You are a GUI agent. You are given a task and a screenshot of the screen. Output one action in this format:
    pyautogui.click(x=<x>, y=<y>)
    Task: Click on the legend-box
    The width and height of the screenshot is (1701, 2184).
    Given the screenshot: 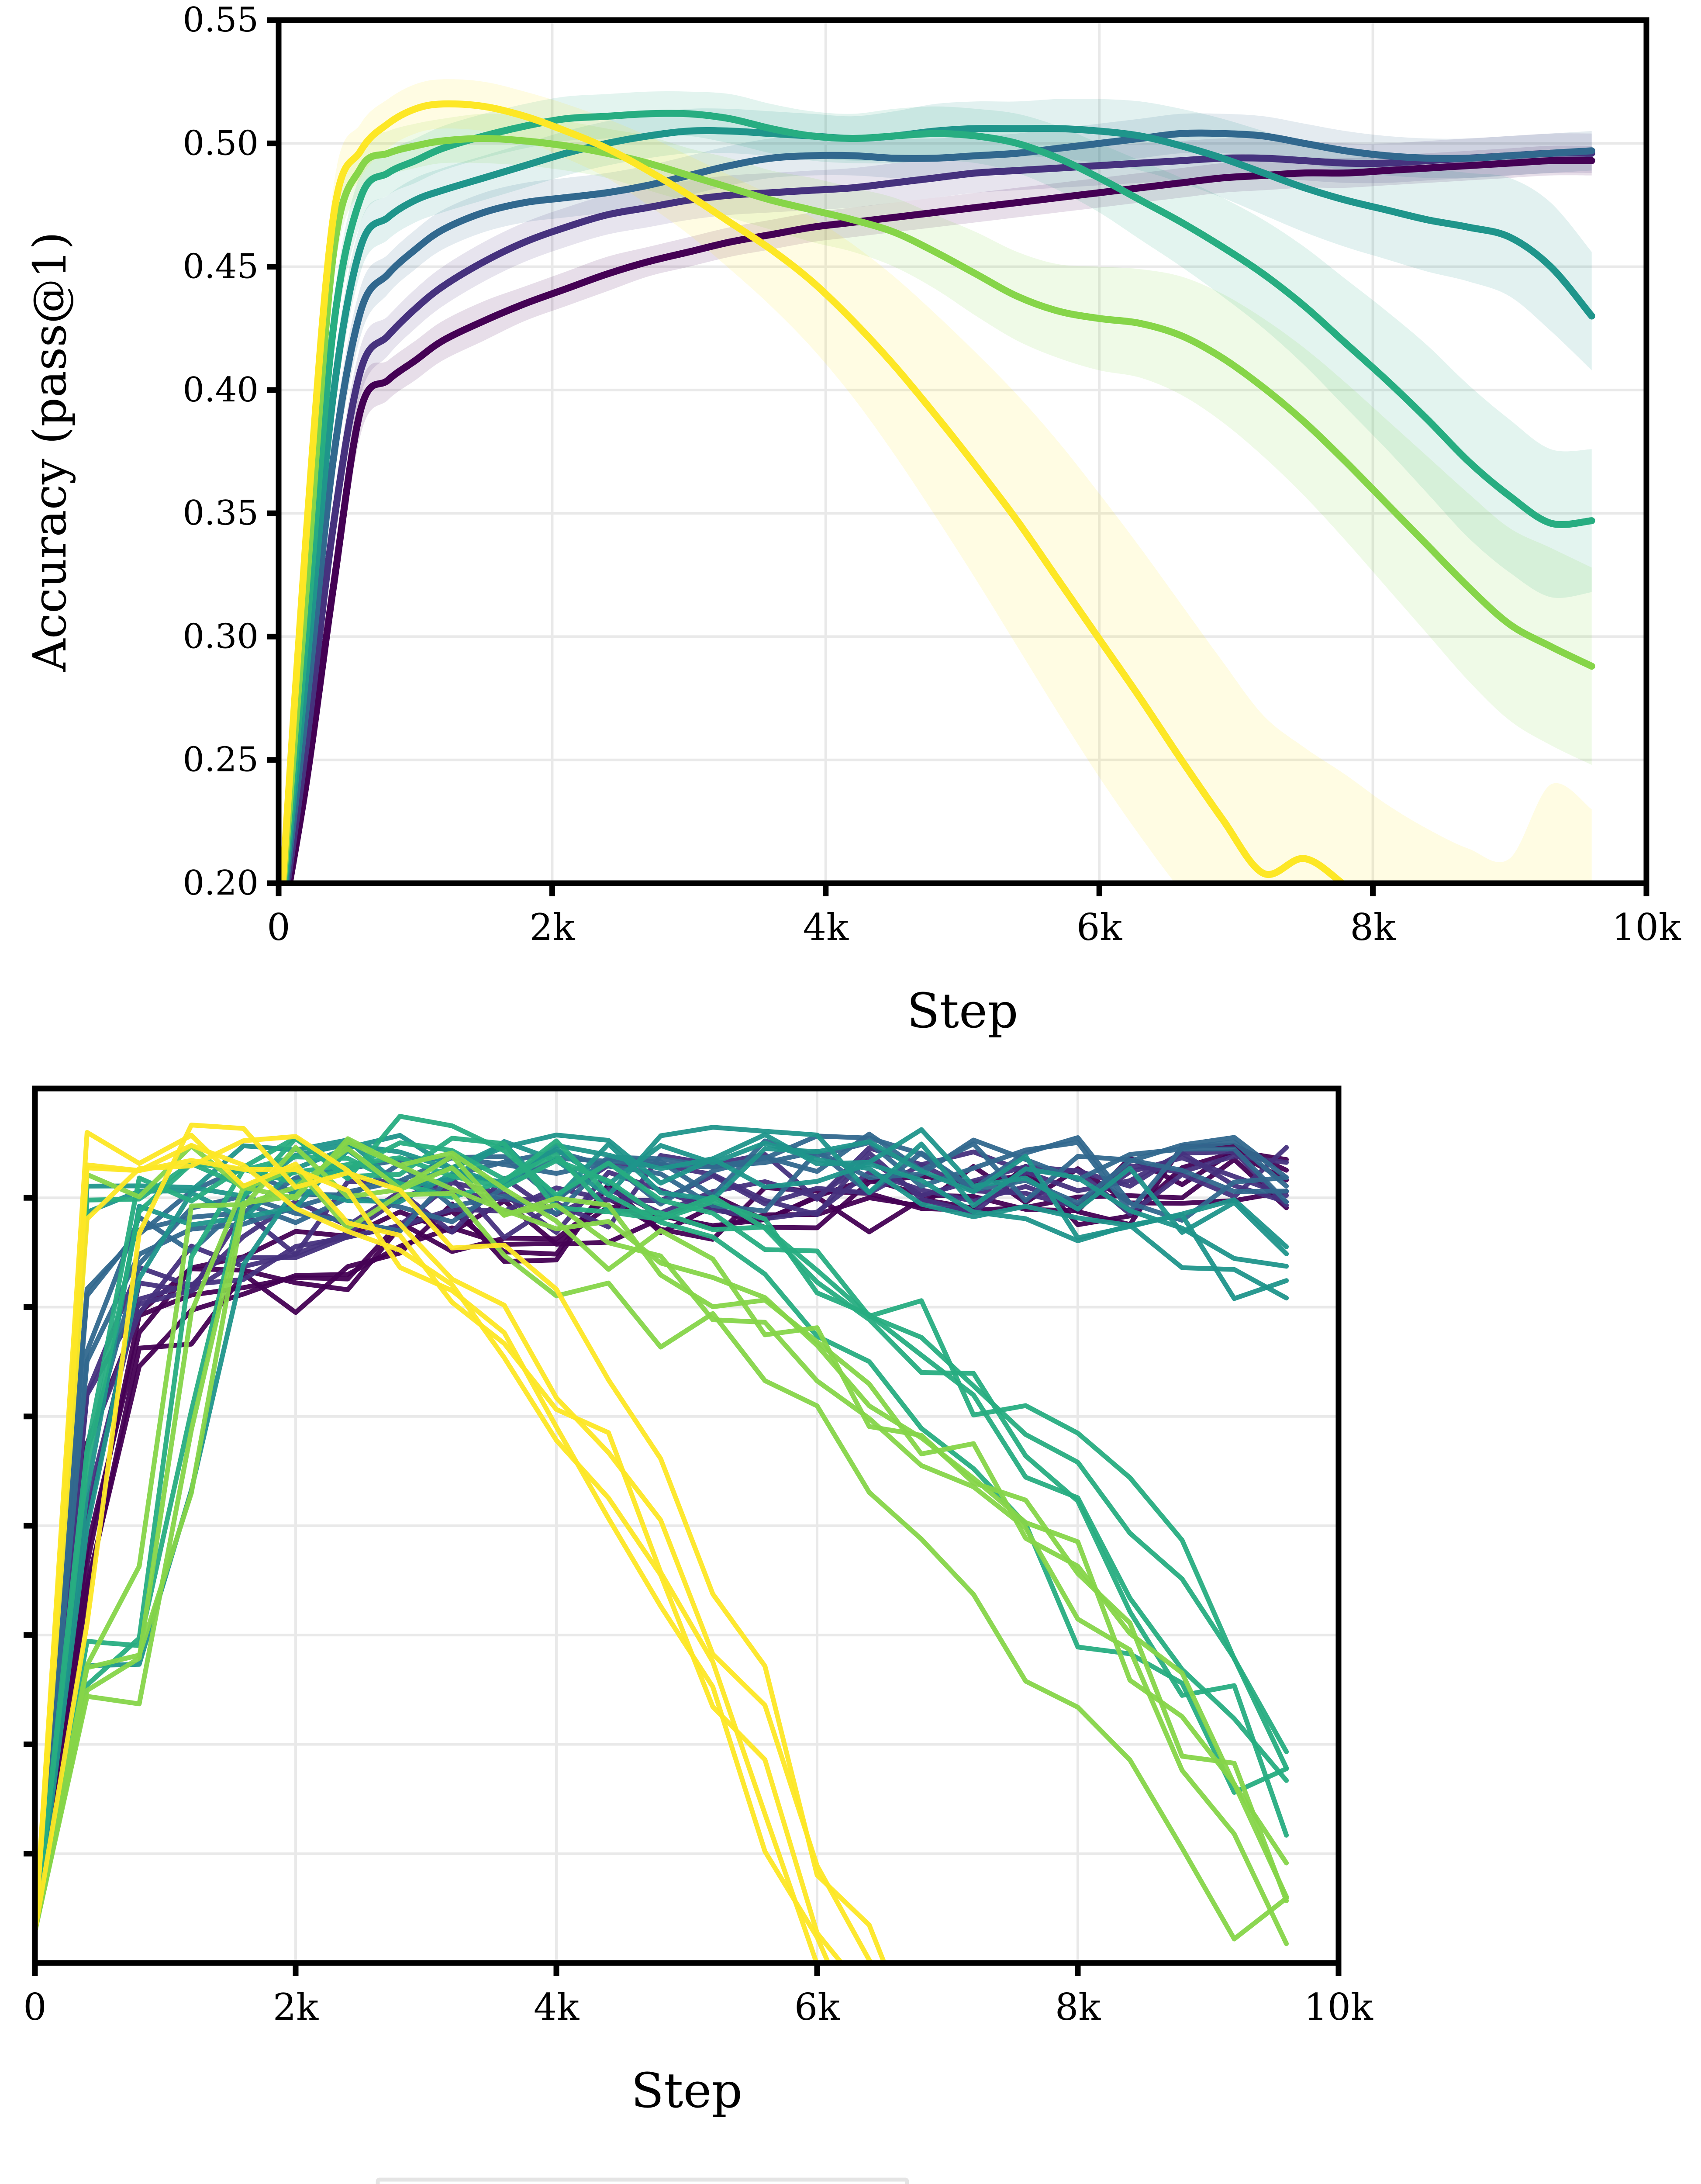 What is the action you would take?
    pyautogui.click(x=642, y=2180)
    